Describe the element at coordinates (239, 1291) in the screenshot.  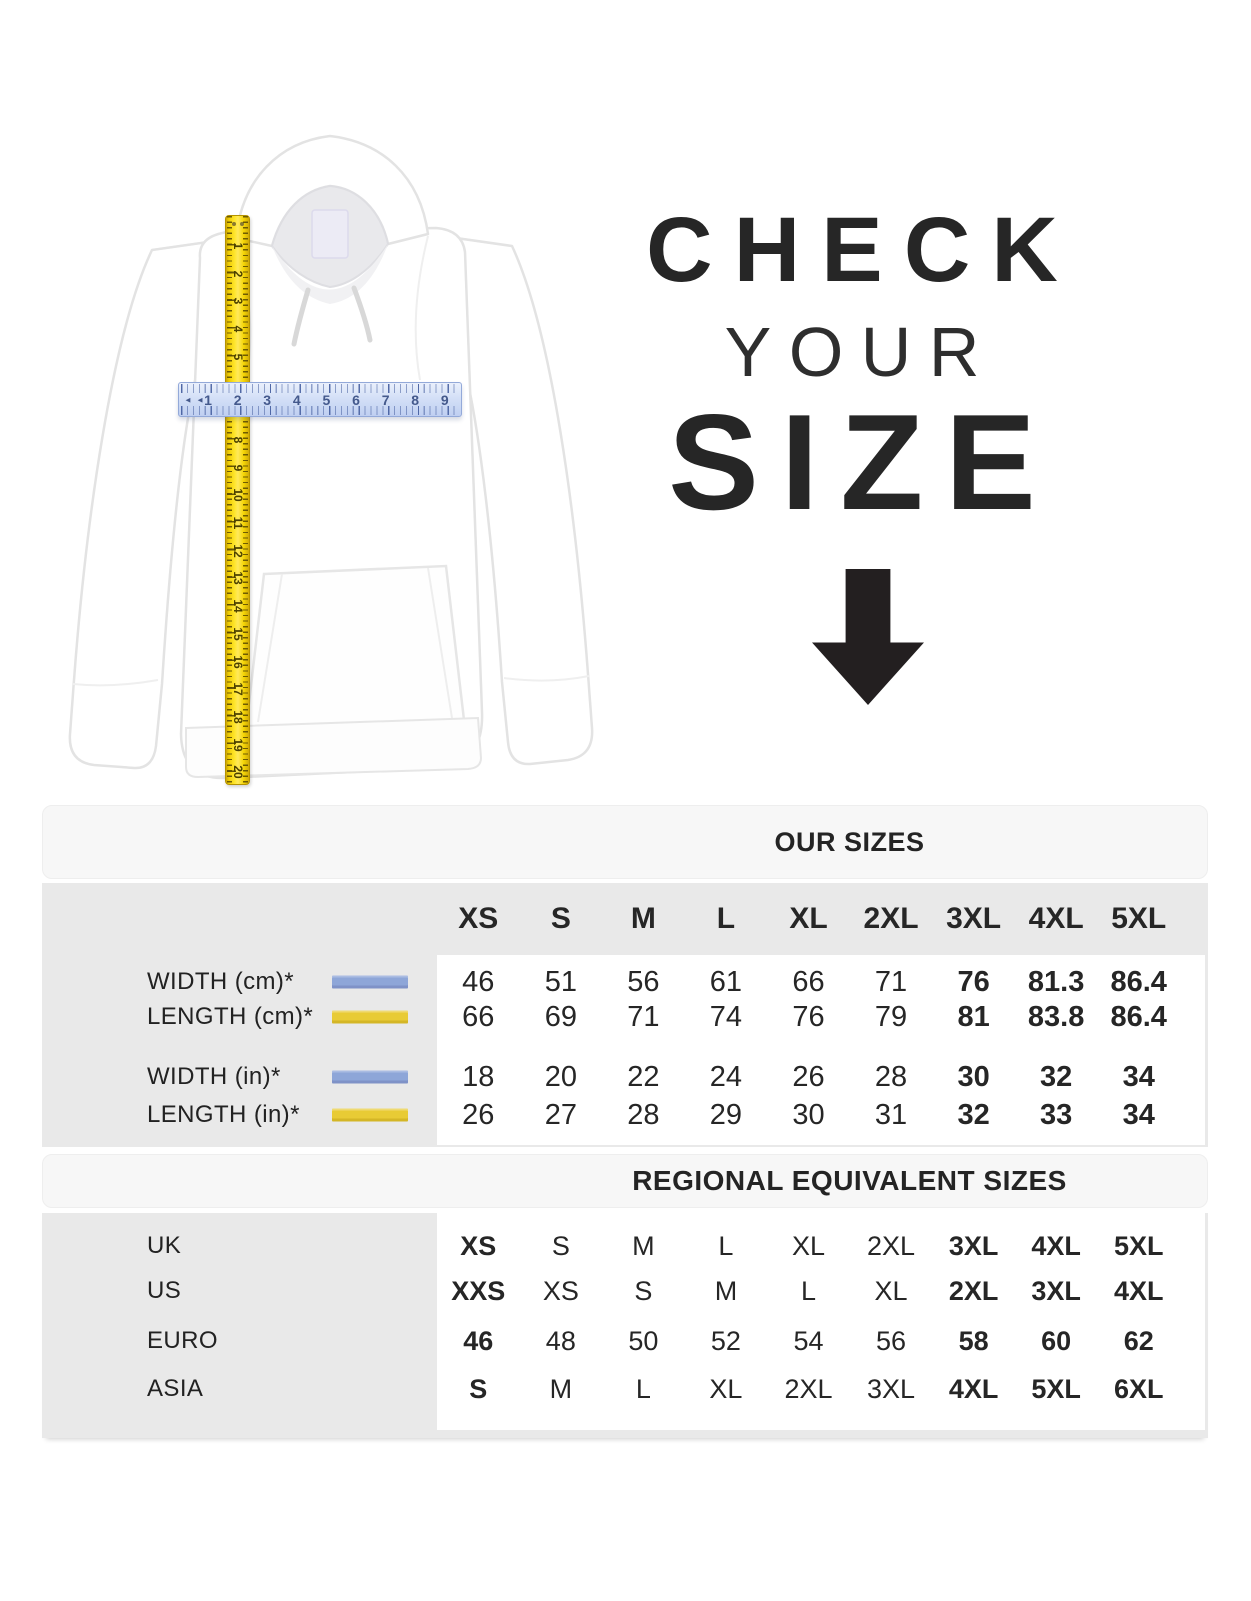
I see `region-label-cell: US` at that location.